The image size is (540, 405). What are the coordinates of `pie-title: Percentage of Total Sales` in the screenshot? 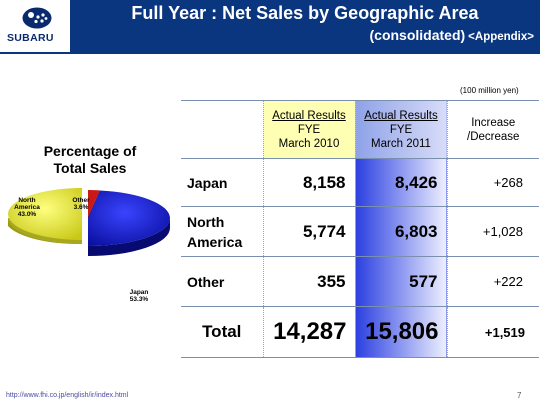 It's located at (90, 160).